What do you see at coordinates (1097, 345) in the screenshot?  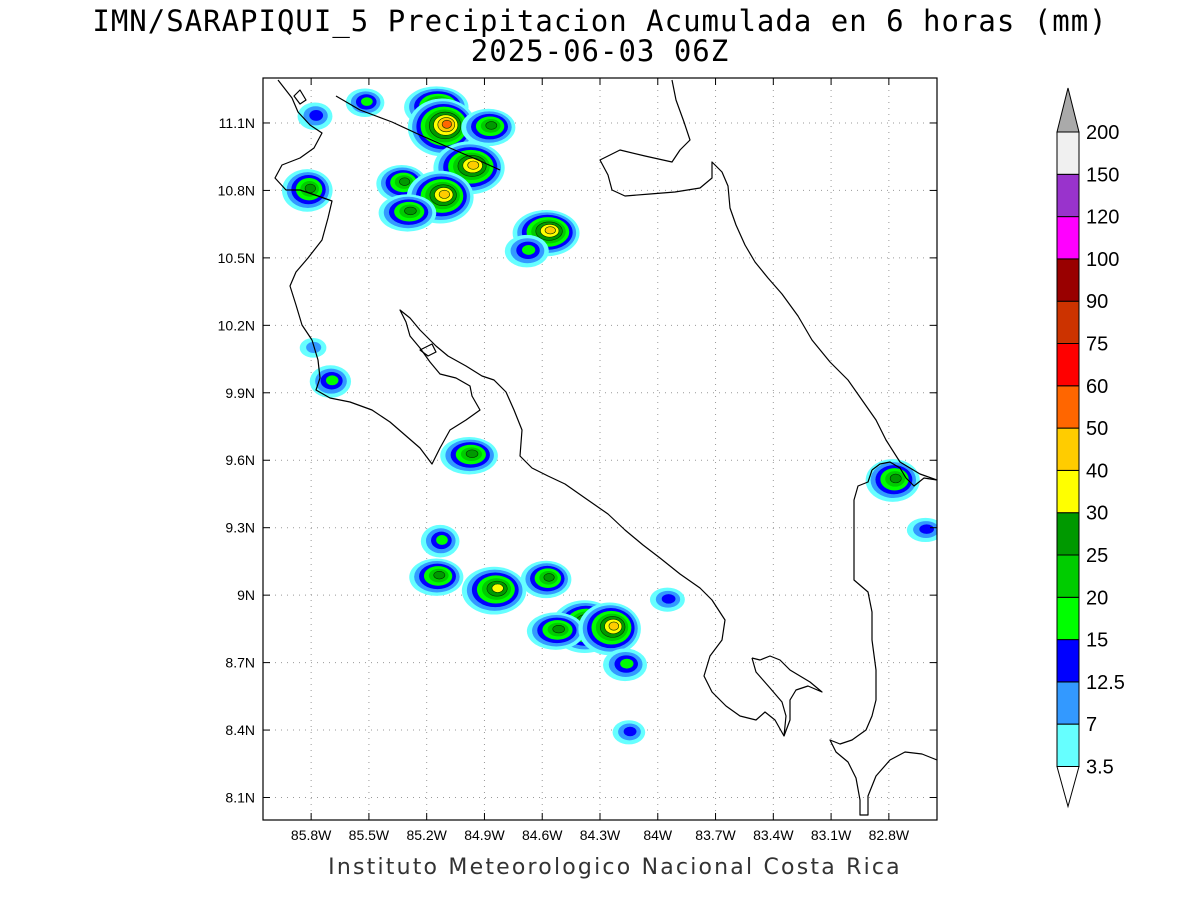 I see `colorbar-label: 75` at bounding box center [1097, 345].